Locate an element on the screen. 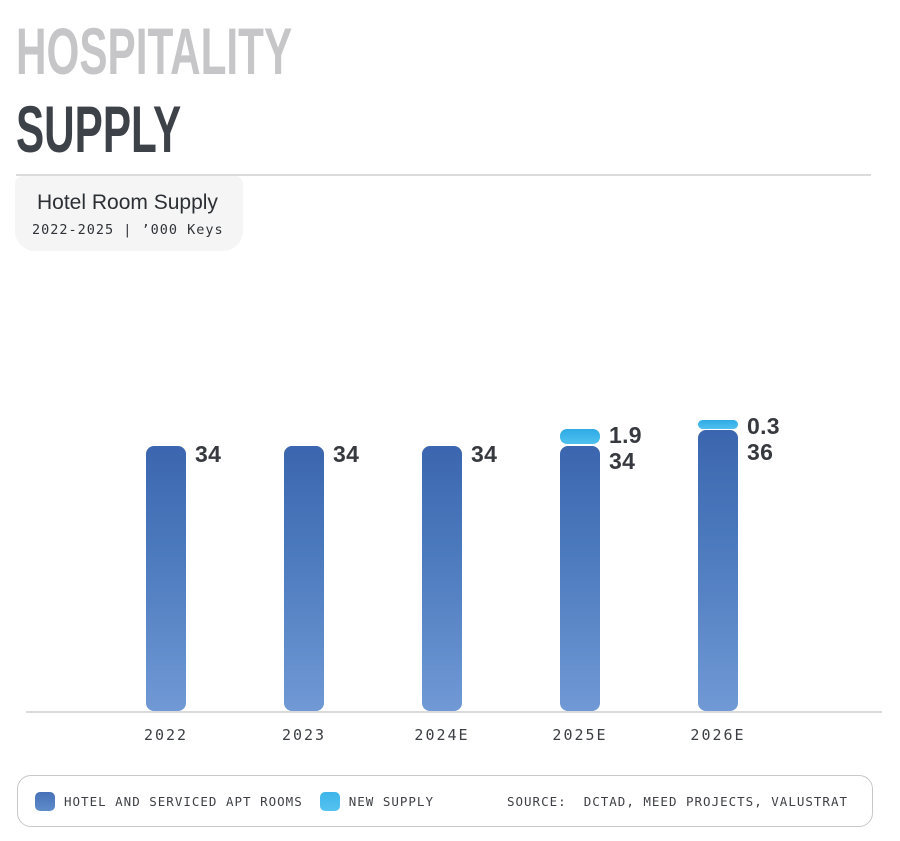  value-label-2022: 34 is located at coordinates (208, 453).